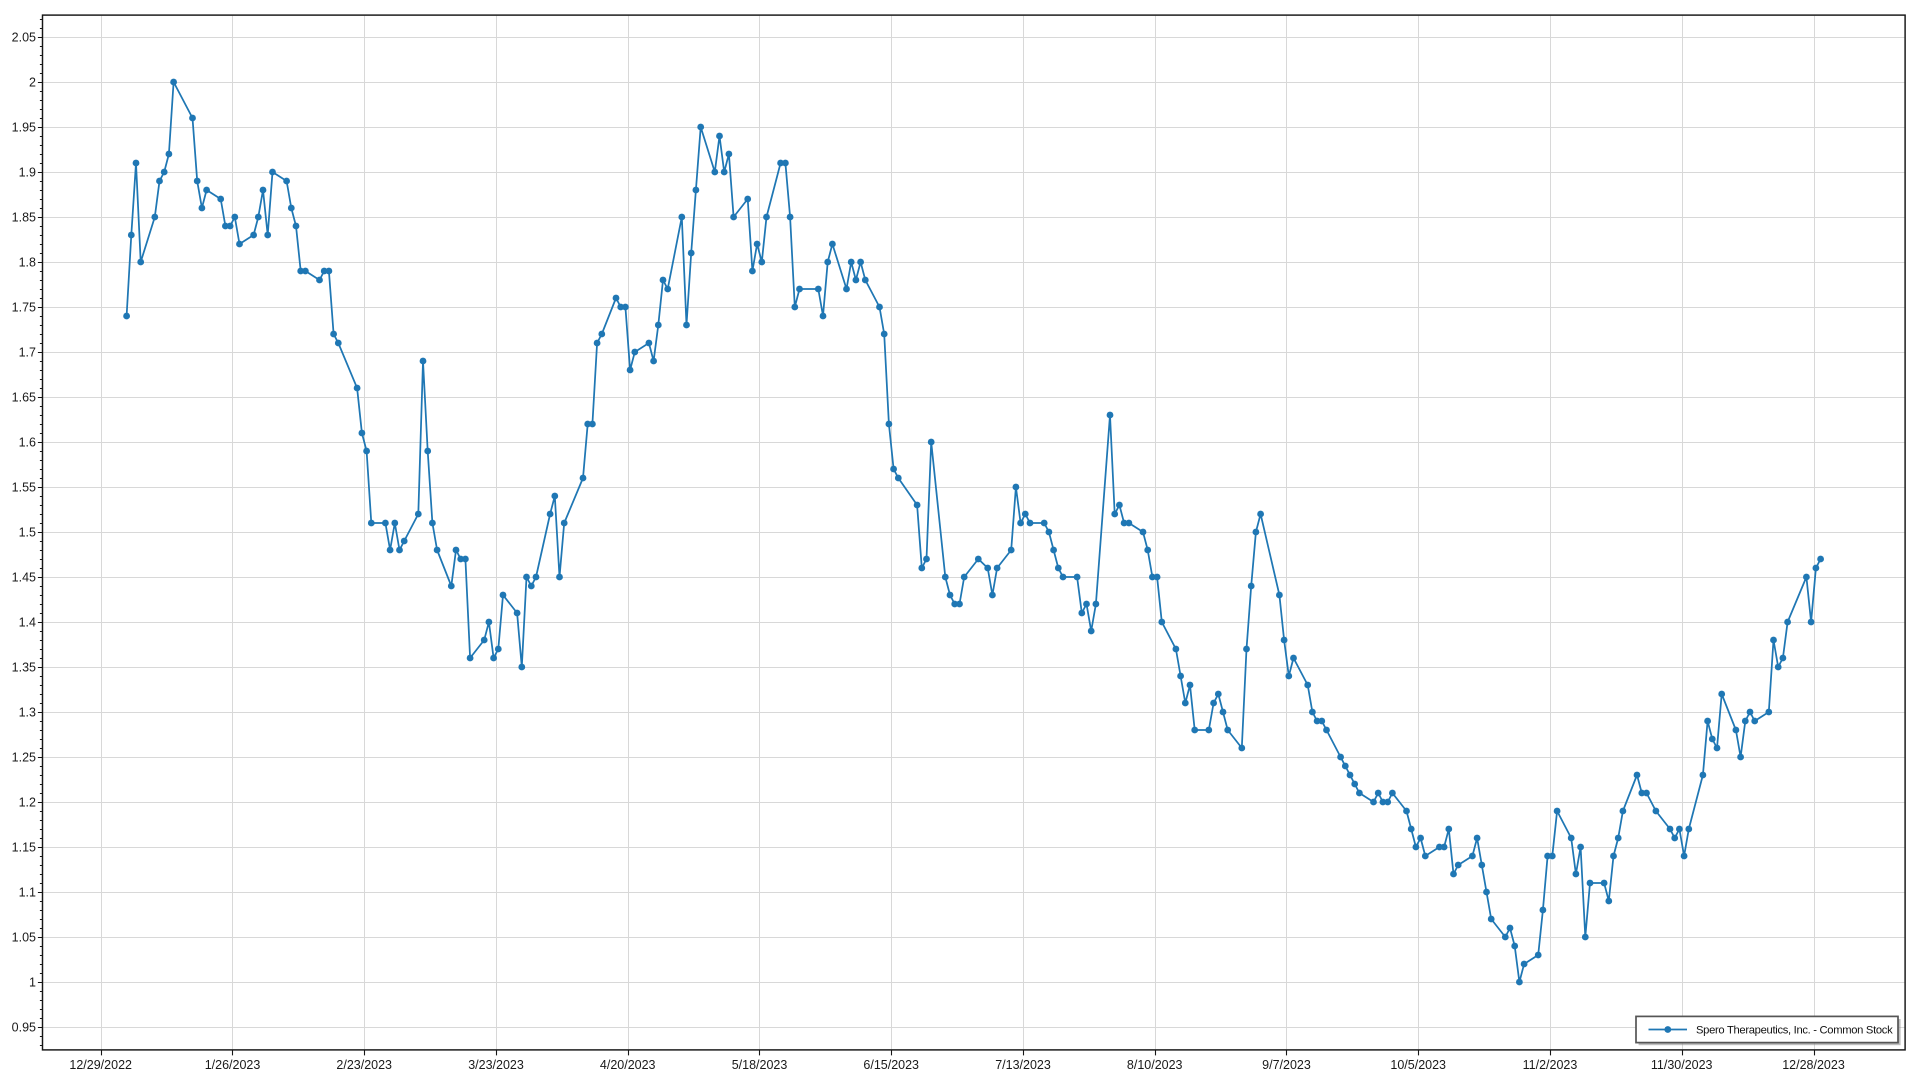 This screenshot has height=1080, width=1920. I want to click on svg-text: 3/23/2023, so click(496, 1065).